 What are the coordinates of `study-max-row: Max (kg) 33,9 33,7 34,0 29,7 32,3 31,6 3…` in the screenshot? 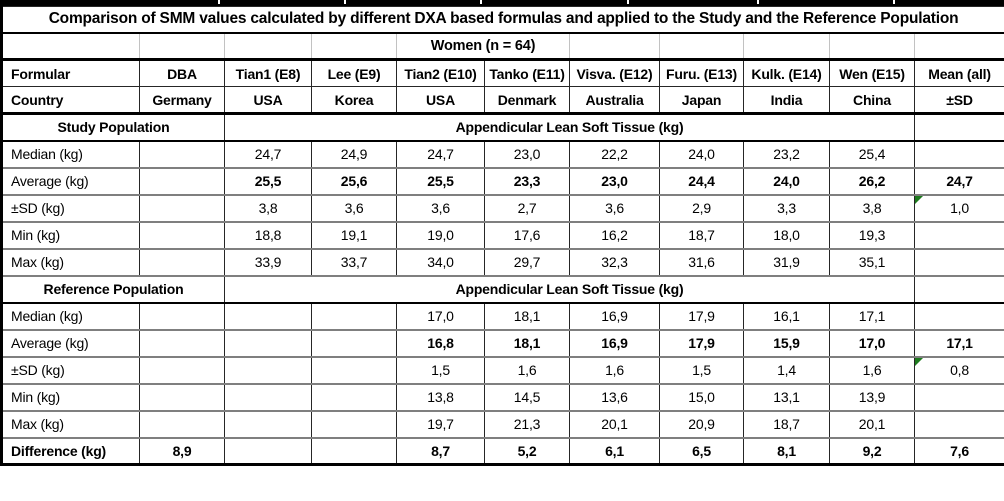 It's located at (502, 262).